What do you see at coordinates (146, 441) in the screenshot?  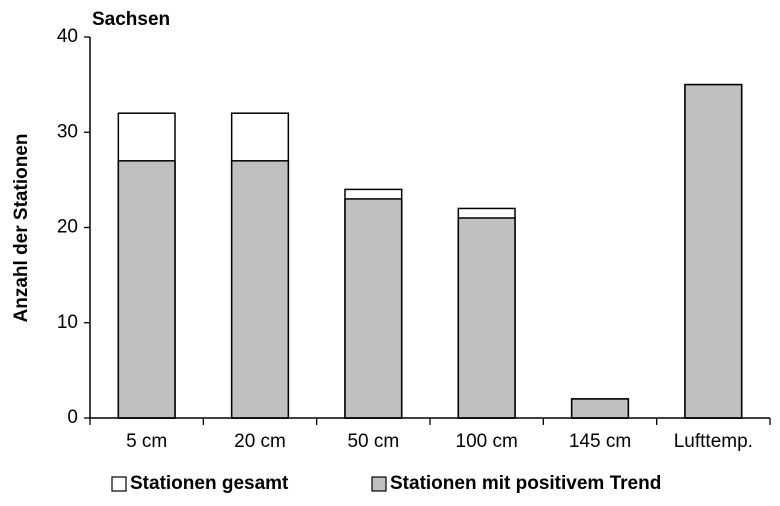 I see `x-tick-label: 5 cm` at bounding box center [146, 441].